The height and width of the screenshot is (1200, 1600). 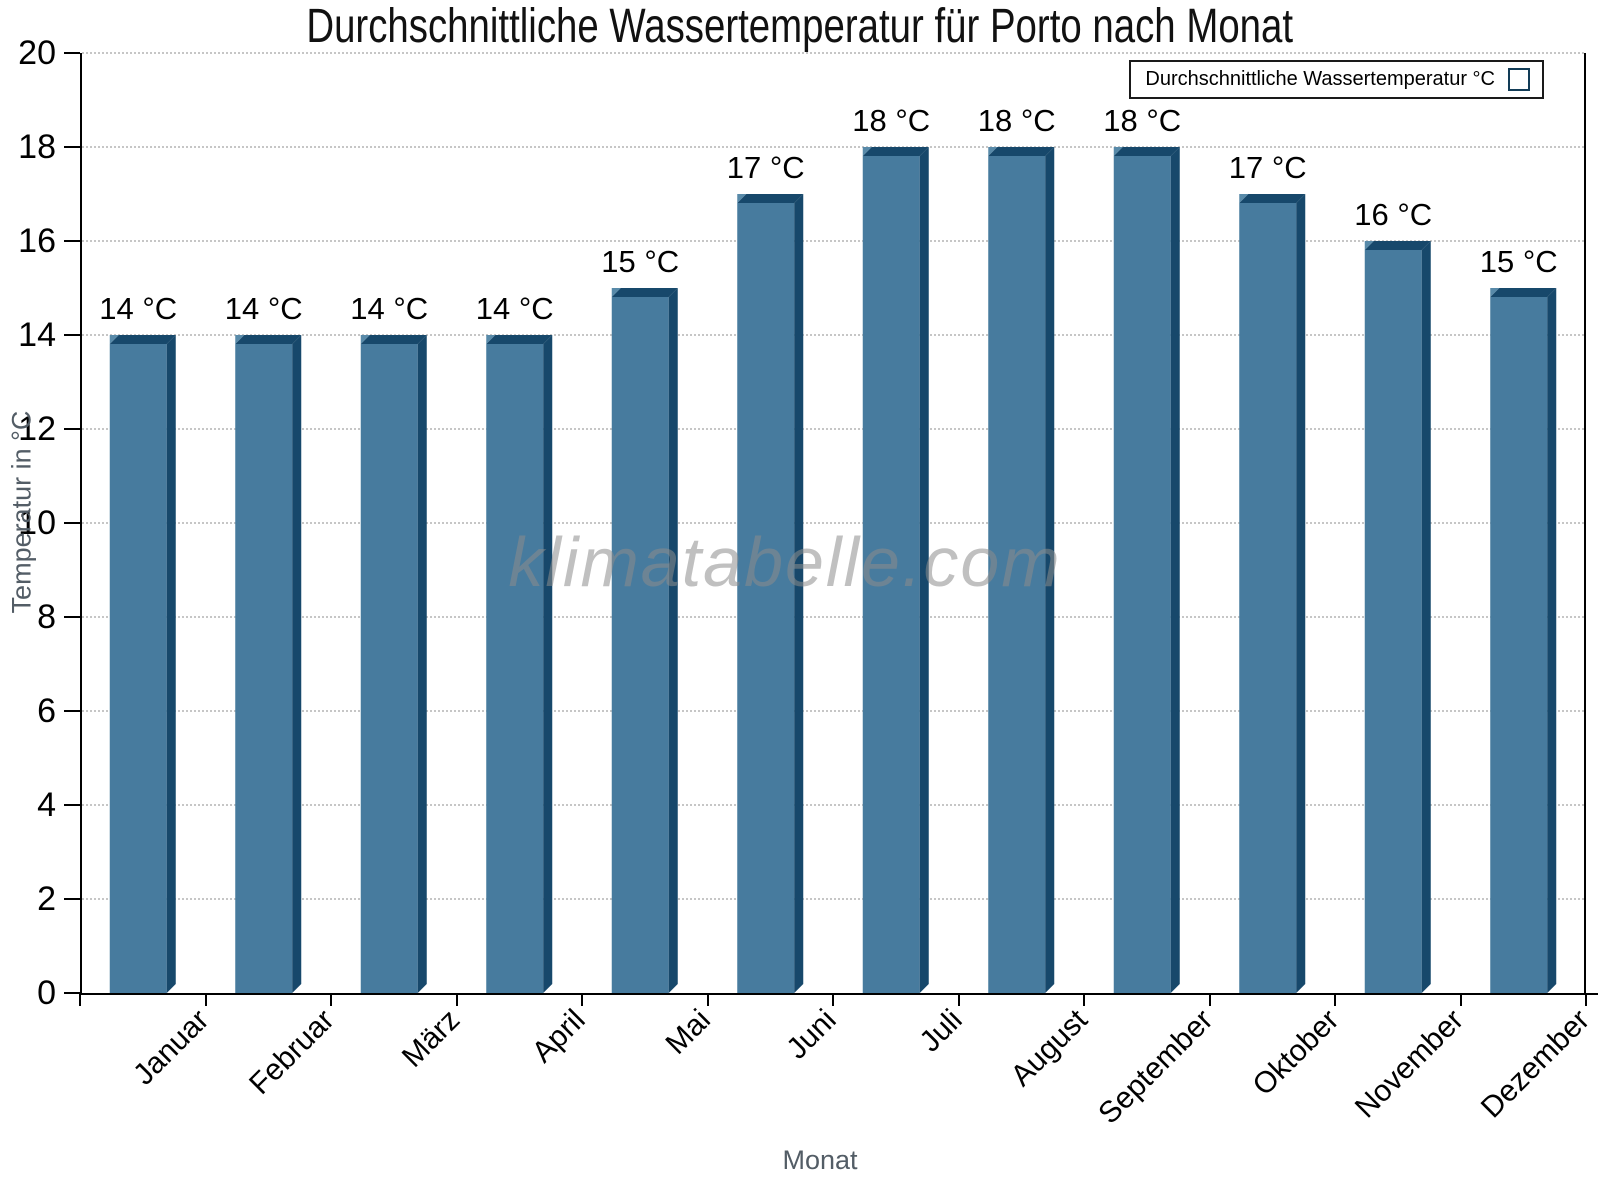 I want to click on bar-November, so click(x=1397, y=617).